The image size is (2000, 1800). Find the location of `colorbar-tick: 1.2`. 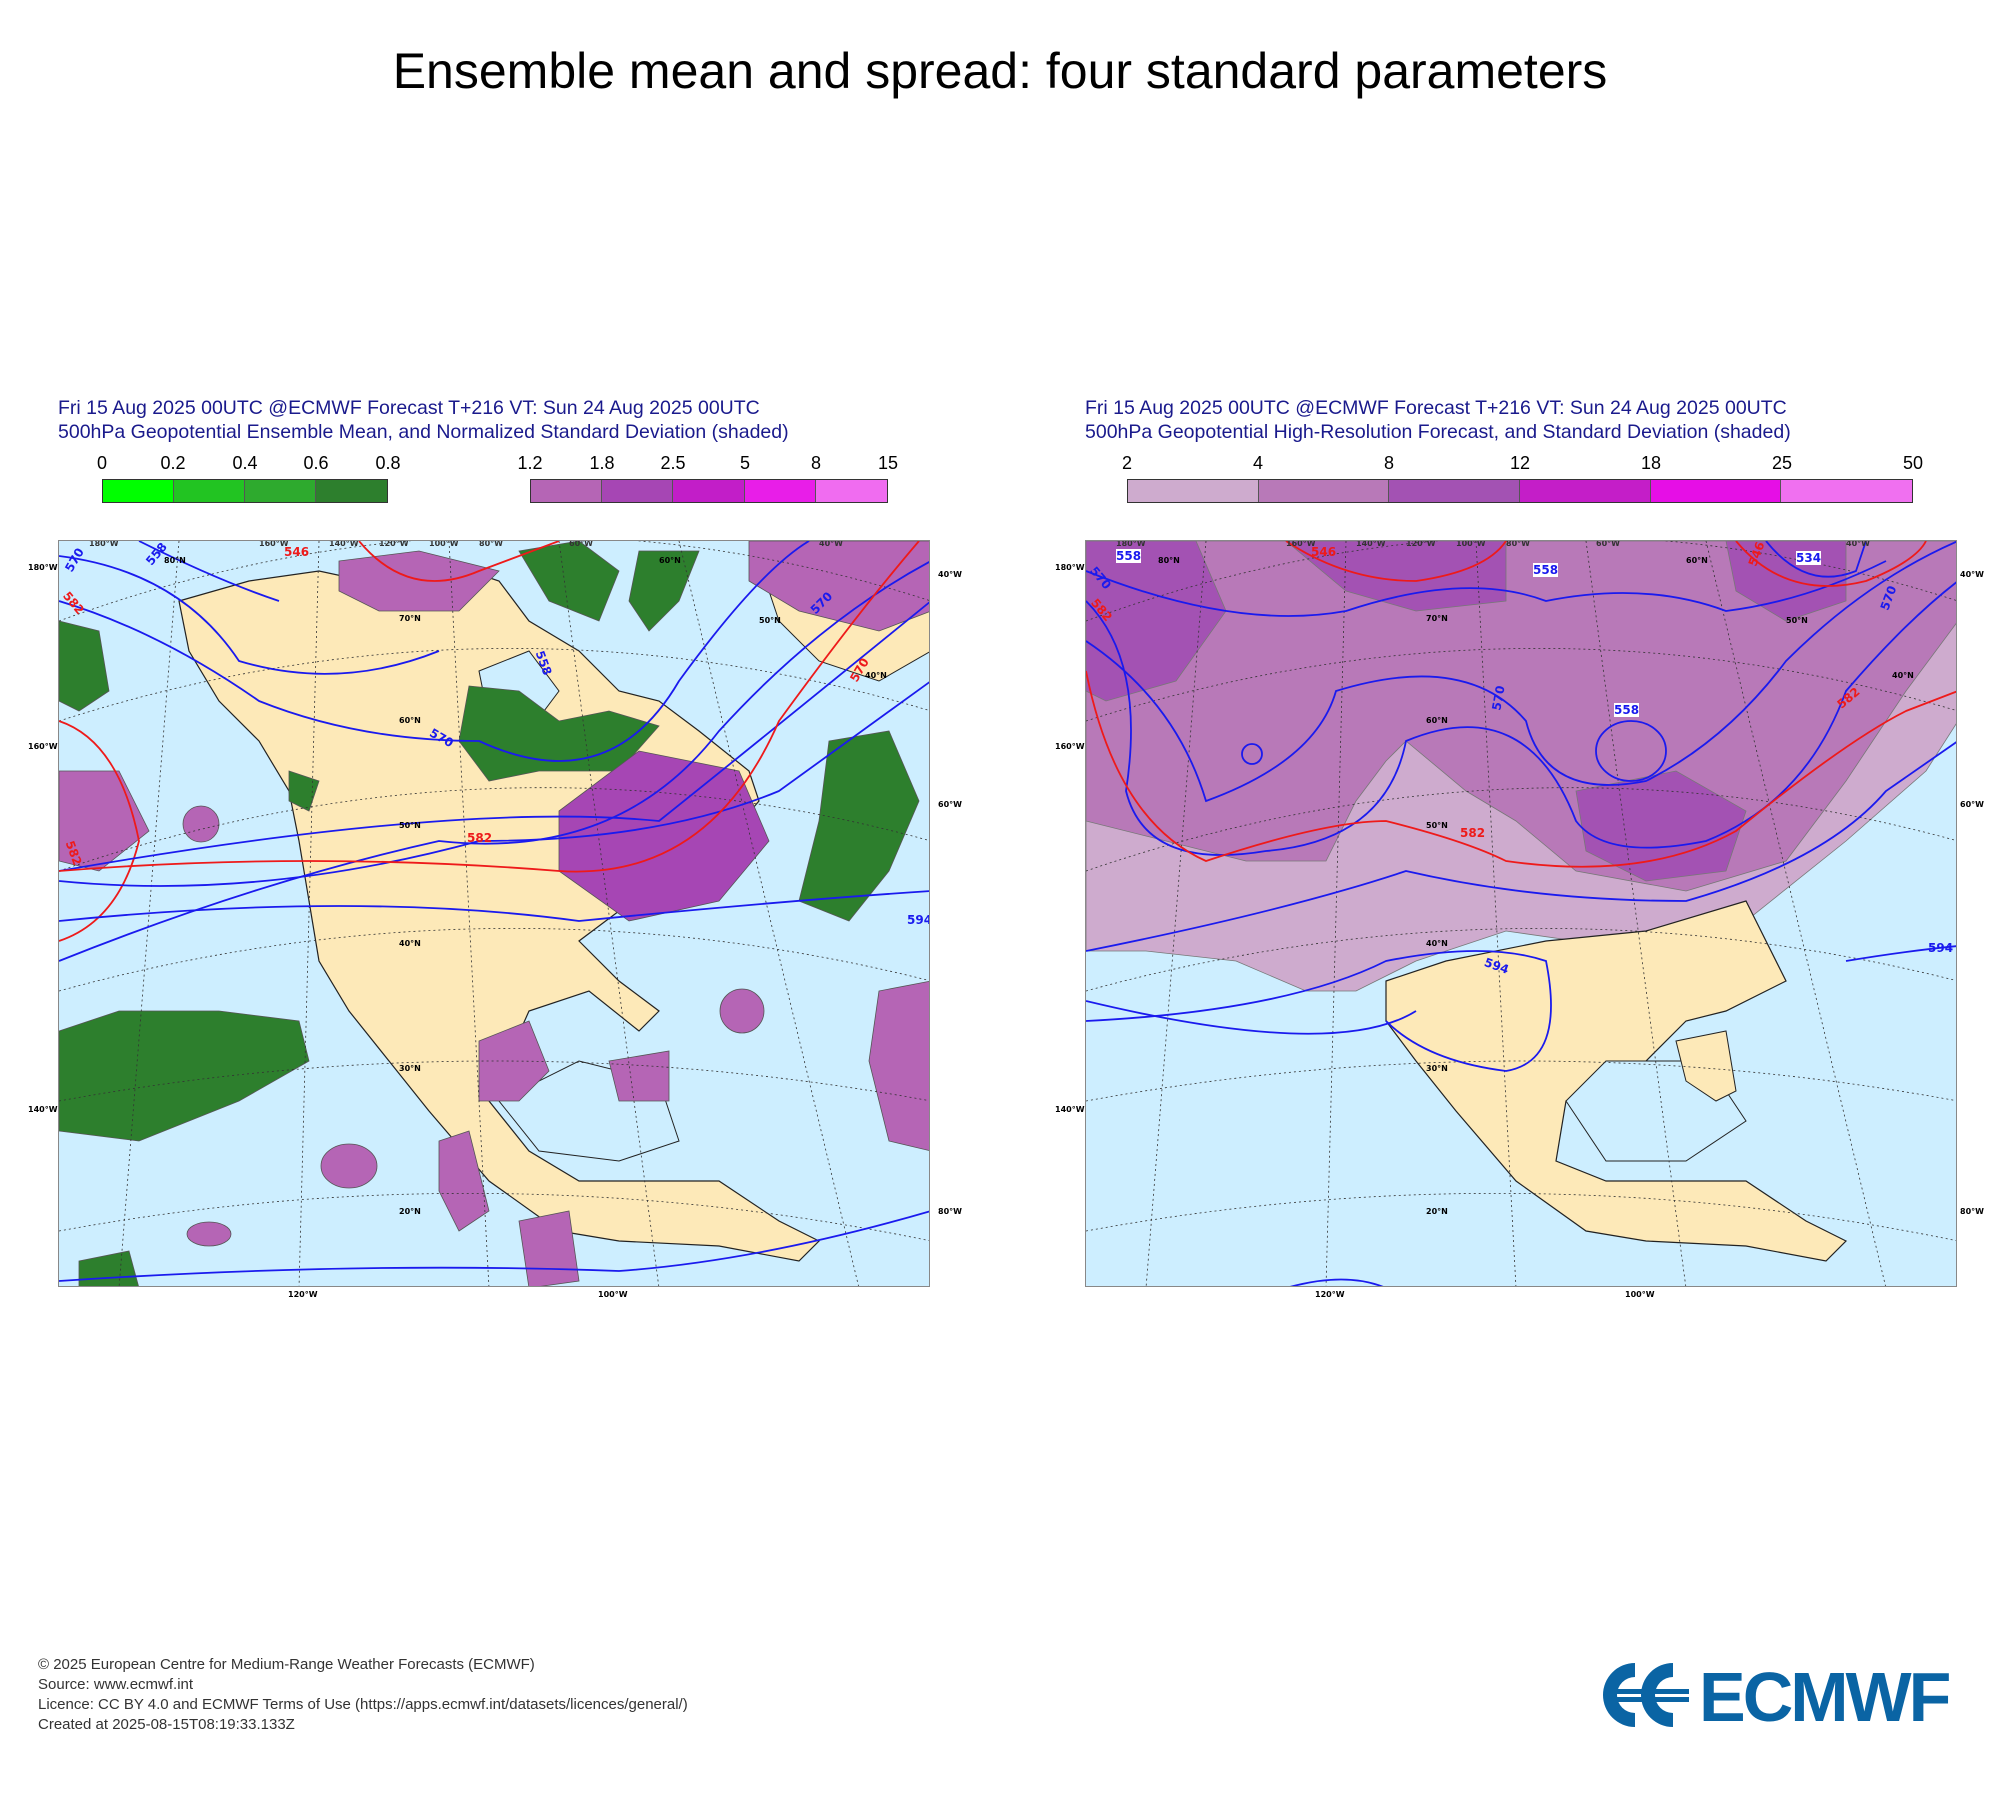

colorbar-tick: 1.2 is located at coordinates (530, 463).